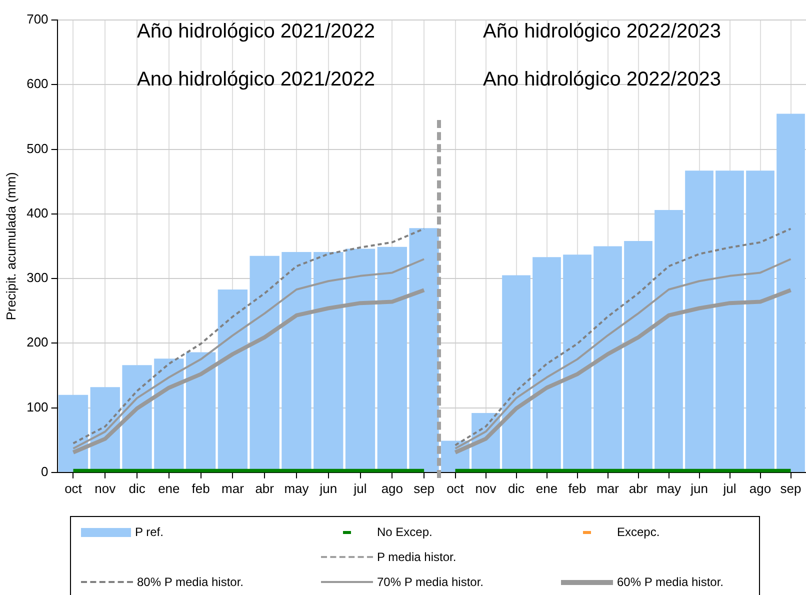 This screenshot has width=806, height=595. What do you see at coordinates (602, 31) in the screenshot?
I see `chart-title: Año hidrológico 2022/2023` at bounding box center [602, 31].